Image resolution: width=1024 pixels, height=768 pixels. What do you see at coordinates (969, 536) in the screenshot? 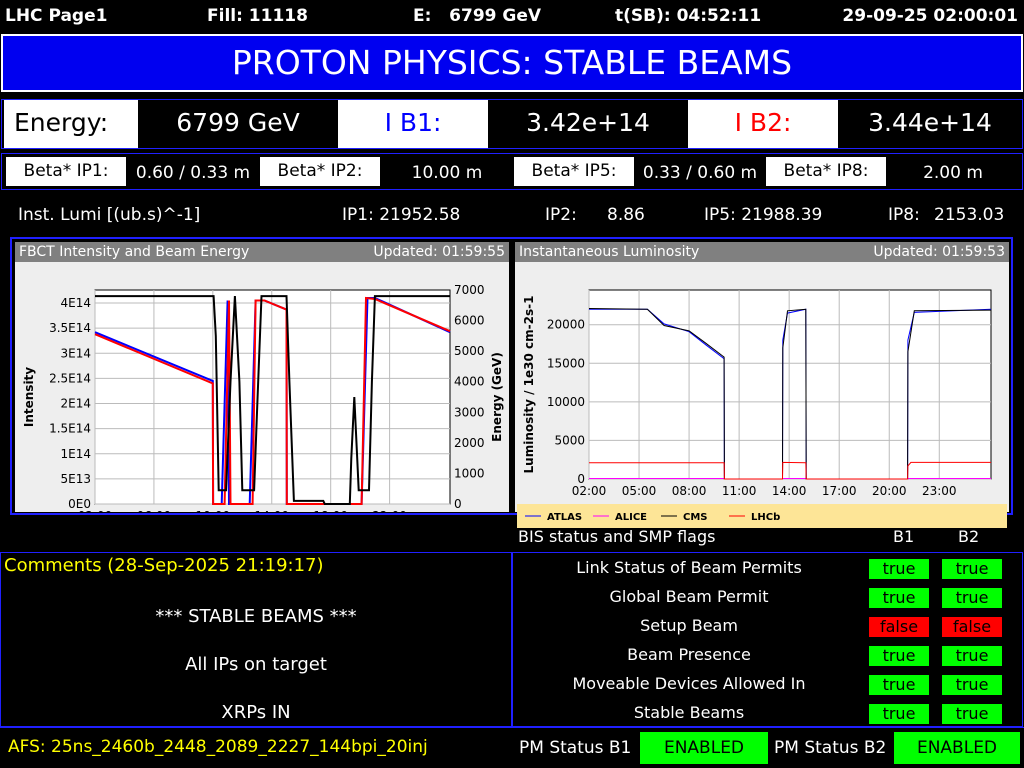
I see `bis-b2-header: B2` at bounding box center [969, 536].